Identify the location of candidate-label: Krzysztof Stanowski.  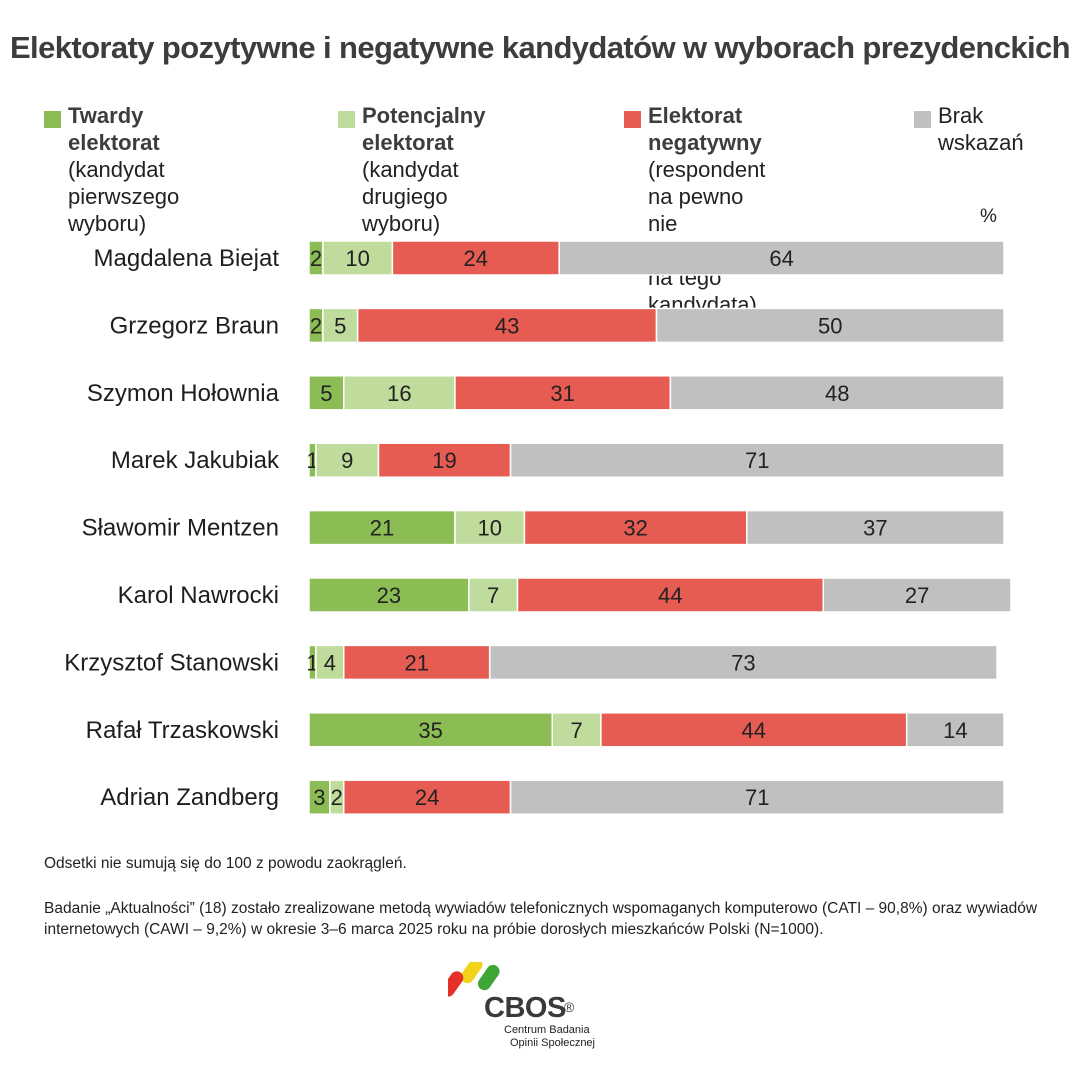
(171, 662).